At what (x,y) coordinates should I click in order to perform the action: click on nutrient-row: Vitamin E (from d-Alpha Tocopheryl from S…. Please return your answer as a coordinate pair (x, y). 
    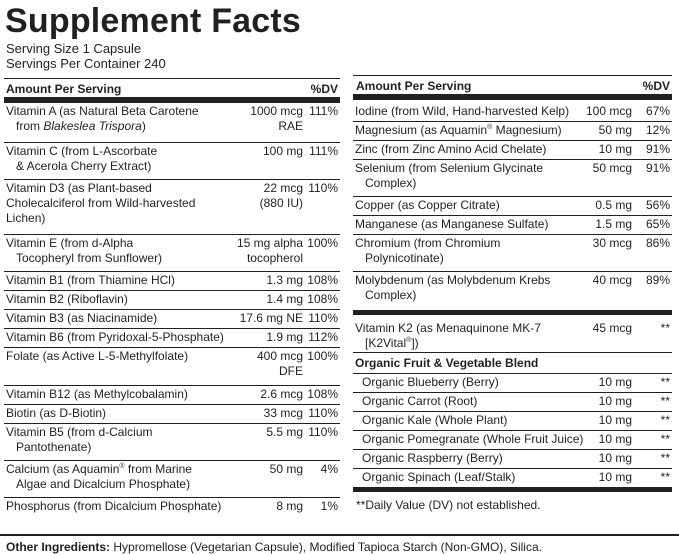
    Looking at the image, I should click on (172, 253).